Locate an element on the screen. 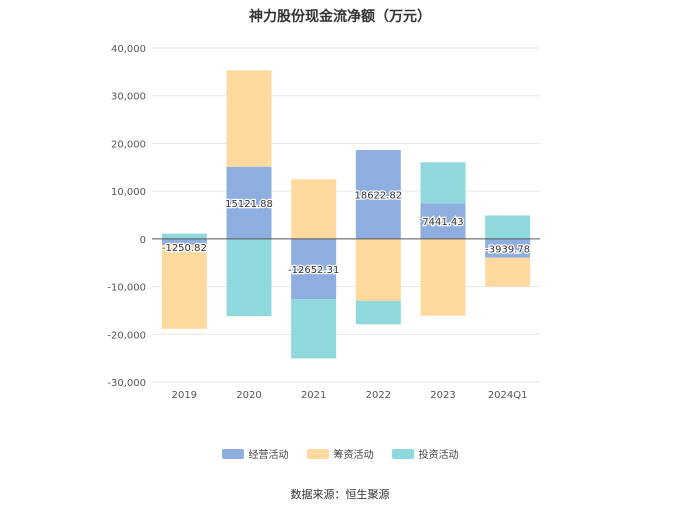 Image resolution: width=680 pixels, height=509 pixels. y-tick-label: 20,000 is located at coordinates (128, 144).